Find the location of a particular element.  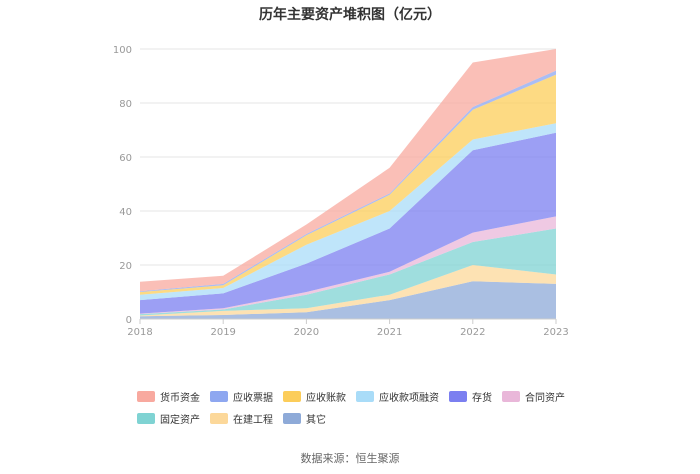

legend-item-huobi: 货币资金 is located at coordinates (168, 396).